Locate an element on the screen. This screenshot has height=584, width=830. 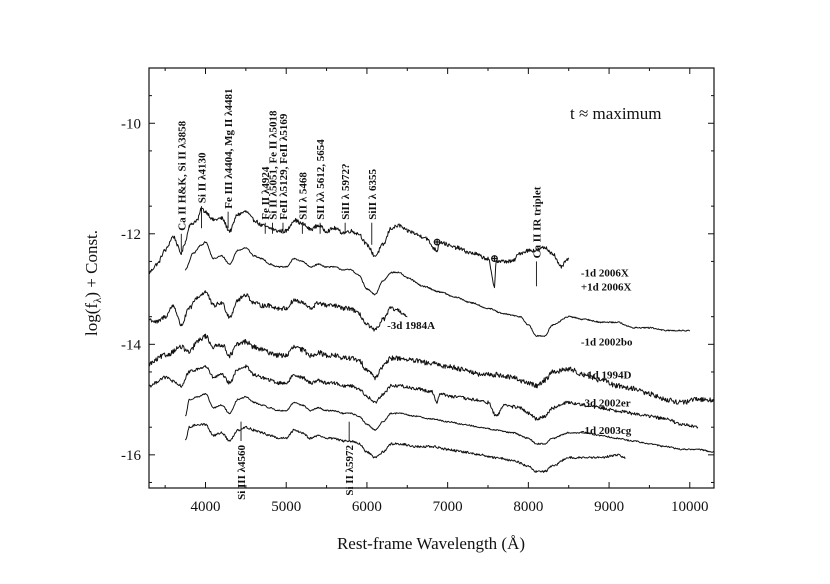
line-id-label: Si III λ4560 is located at coordinates (242, 472).